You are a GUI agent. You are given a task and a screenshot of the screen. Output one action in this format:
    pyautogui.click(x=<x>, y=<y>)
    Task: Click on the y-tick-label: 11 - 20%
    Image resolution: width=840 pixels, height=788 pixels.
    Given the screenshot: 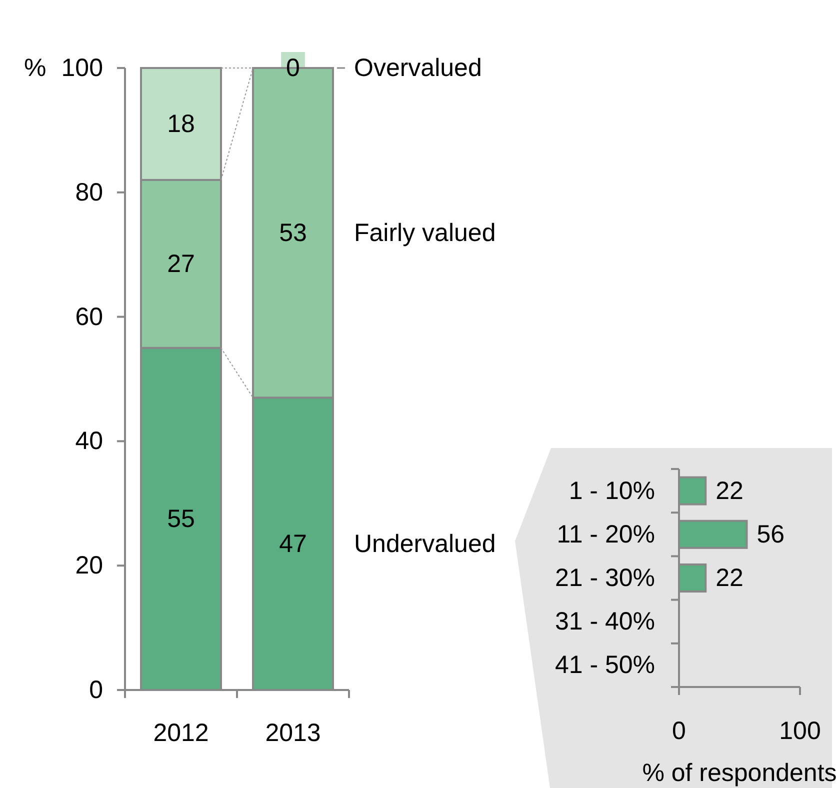 What is the action you would take?
    pyautogui.click(x=605, y=534)
    